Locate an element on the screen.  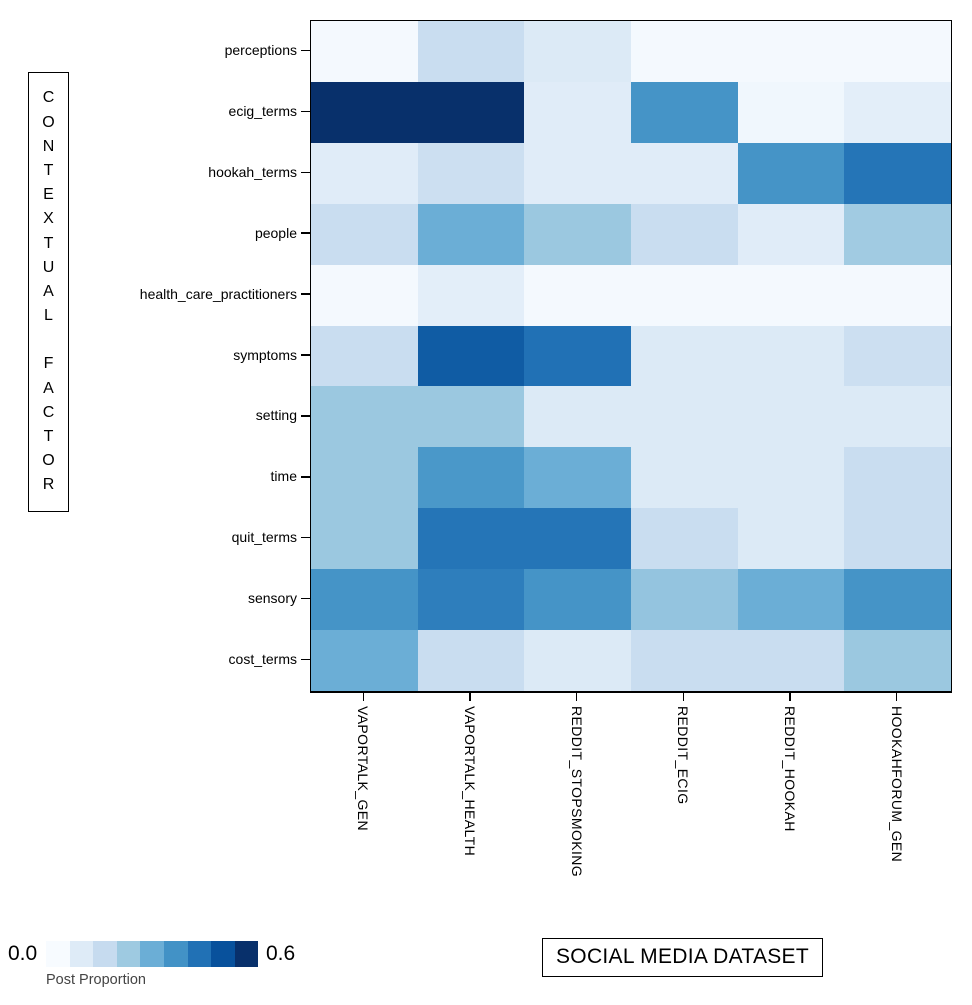
y-tick-label: perceptions is located at coordinates (260, 49).